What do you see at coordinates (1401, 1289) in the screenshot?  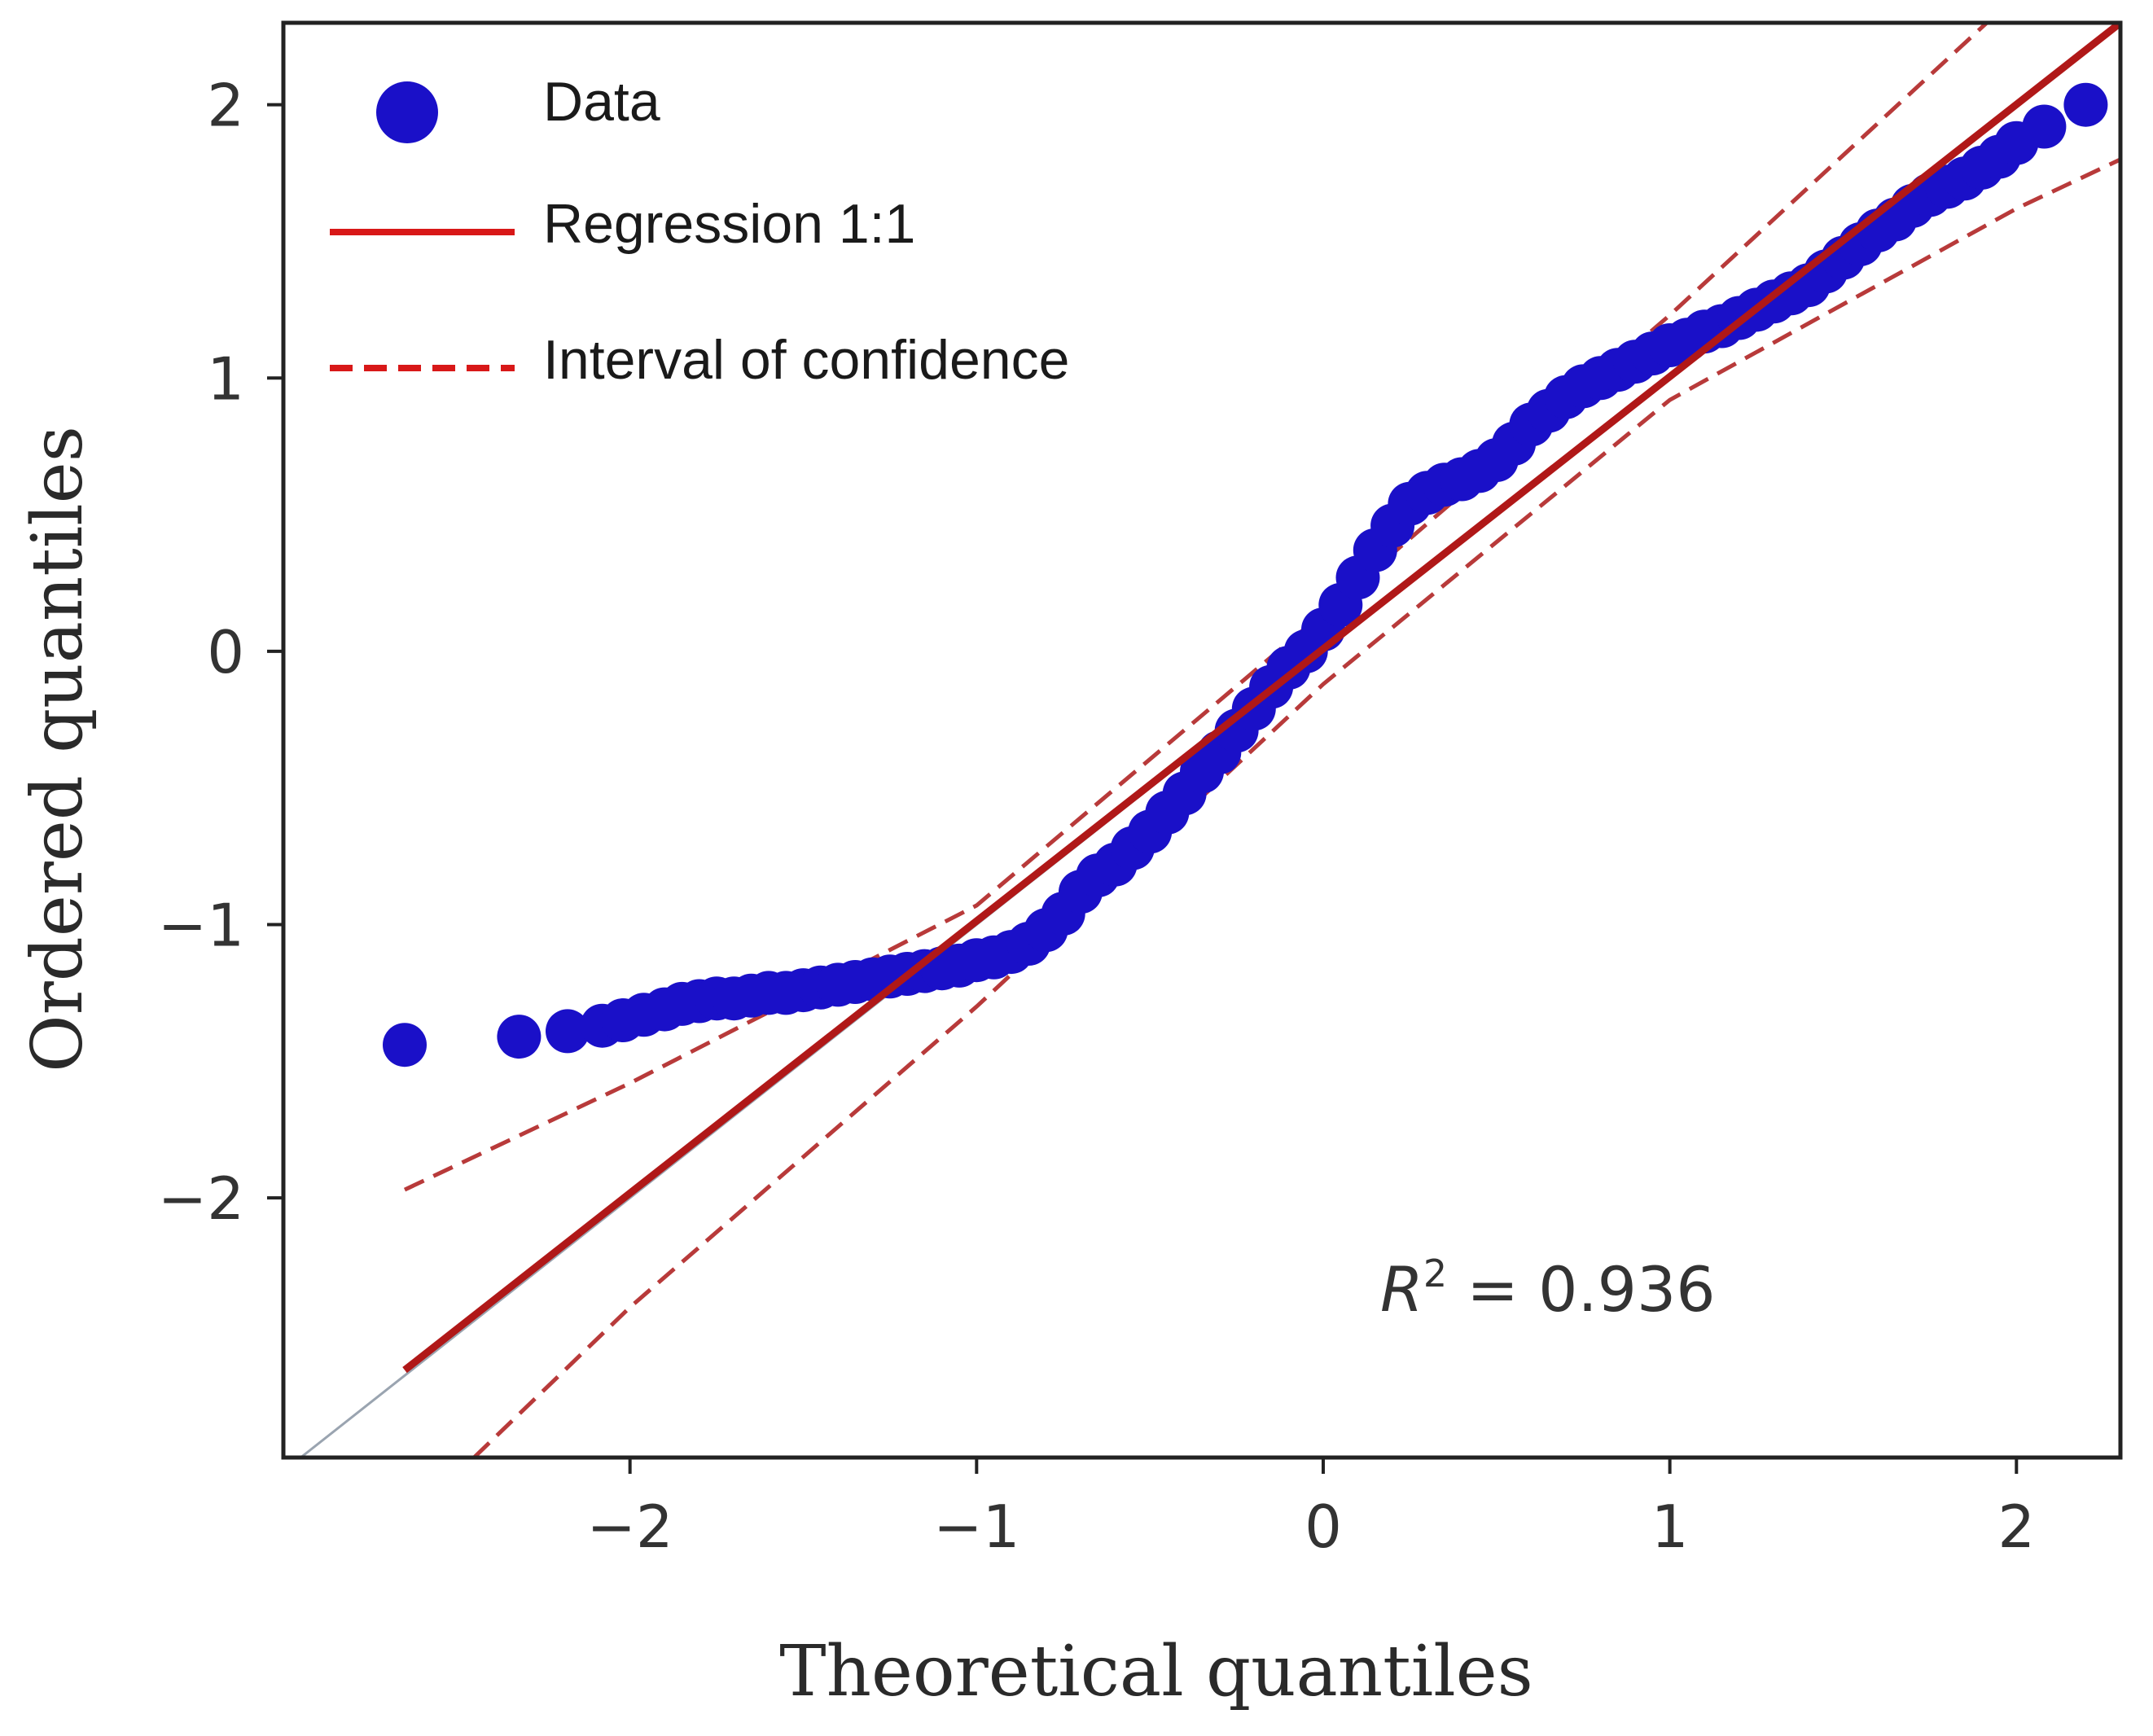 I see `r-squared-symbol: R` at bounding box center [1401, 1289].